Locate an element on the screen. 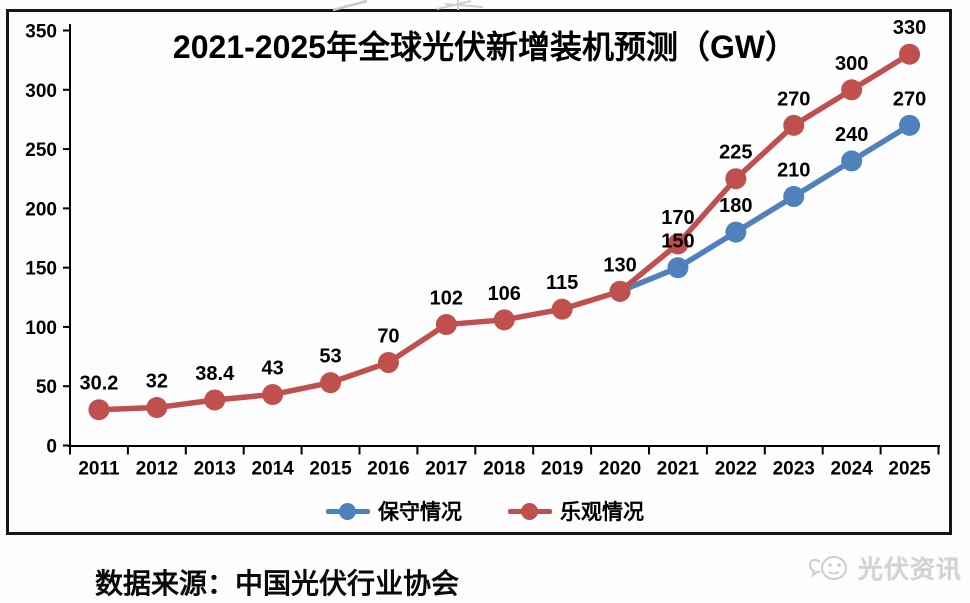  publisher-logo: 光伏资讯 is located at coordinates (885, 568).